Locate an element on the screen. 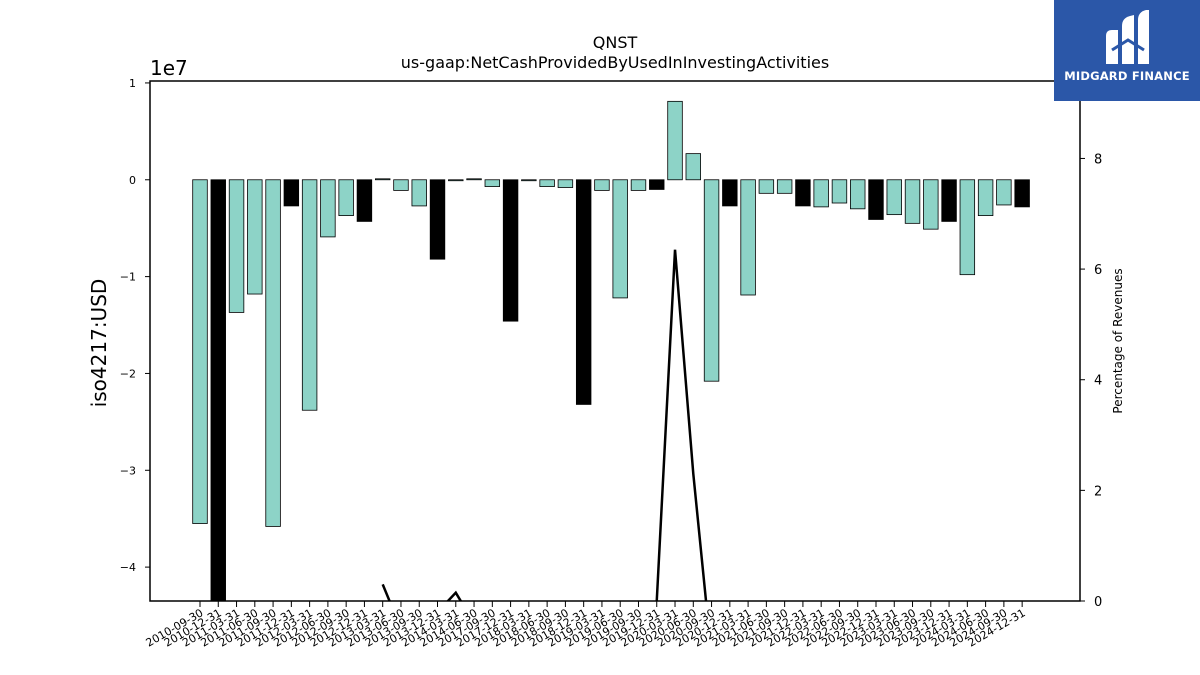 This screenshot has width=1200, height=675. y-tick-label: −2 is located at coordinates (128, 373).